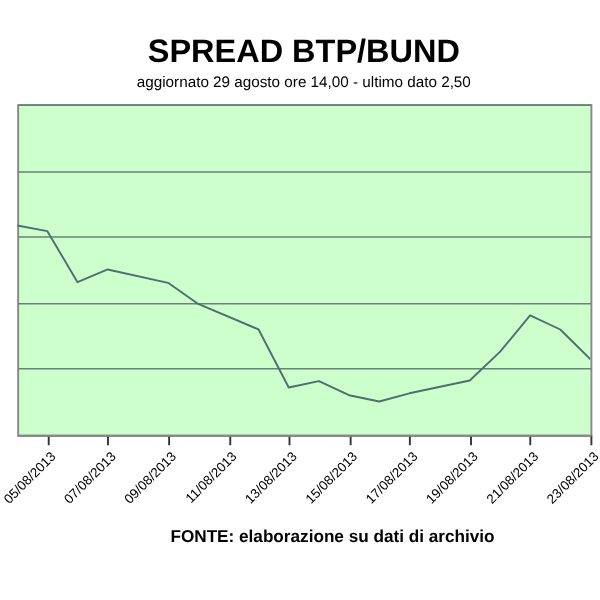 This screenshot has width=600, height=600. Describe the element at coordinates (332, 535) in the screenshot. I see `source-note: FONTE: elaborazione su dati di archivio` at that location.